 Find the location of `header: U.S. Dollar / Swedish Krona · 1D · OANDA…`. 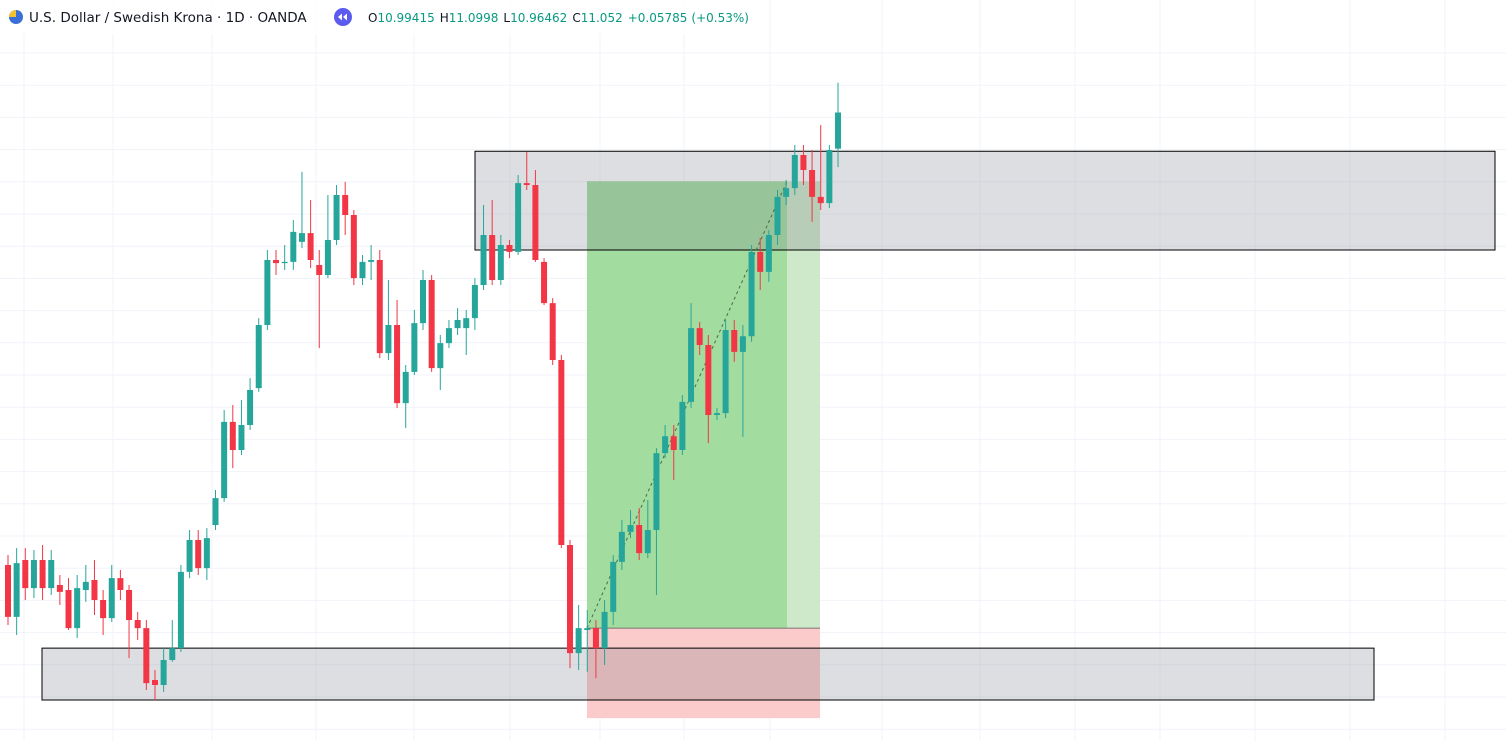

header: U.S. Dollar / Swedish Krona · 1D · OANDA… is located at coordinates (380, 17).